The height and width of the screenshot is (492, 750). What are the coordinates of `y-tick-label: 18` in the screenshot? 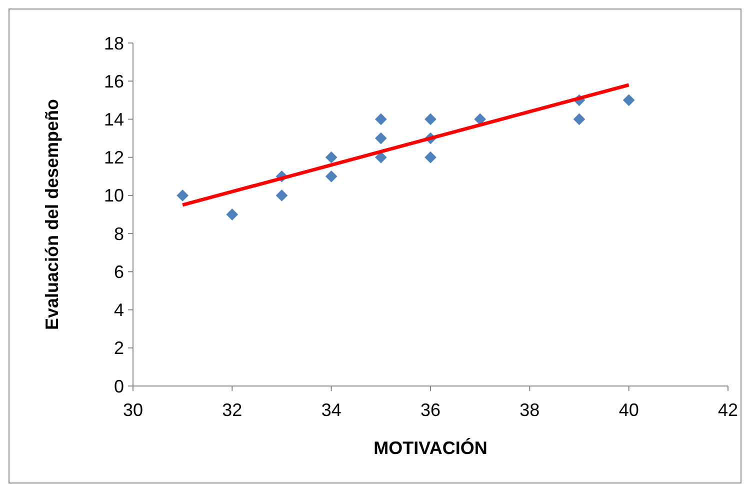 It's located at (114, 43).